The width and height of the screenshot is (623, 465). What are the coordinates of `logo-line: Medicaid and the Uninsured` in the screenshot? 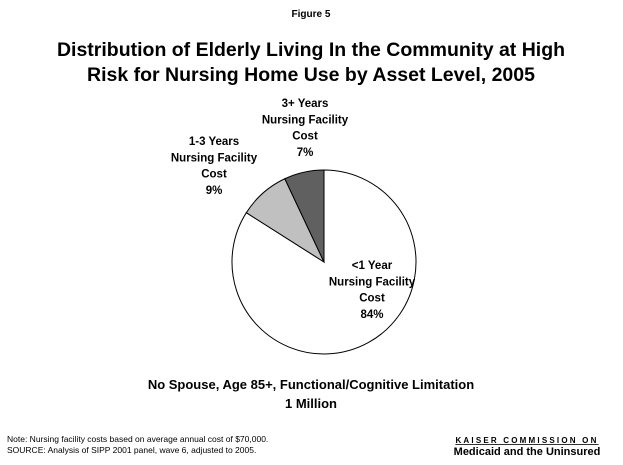 It's located at (527, 452).